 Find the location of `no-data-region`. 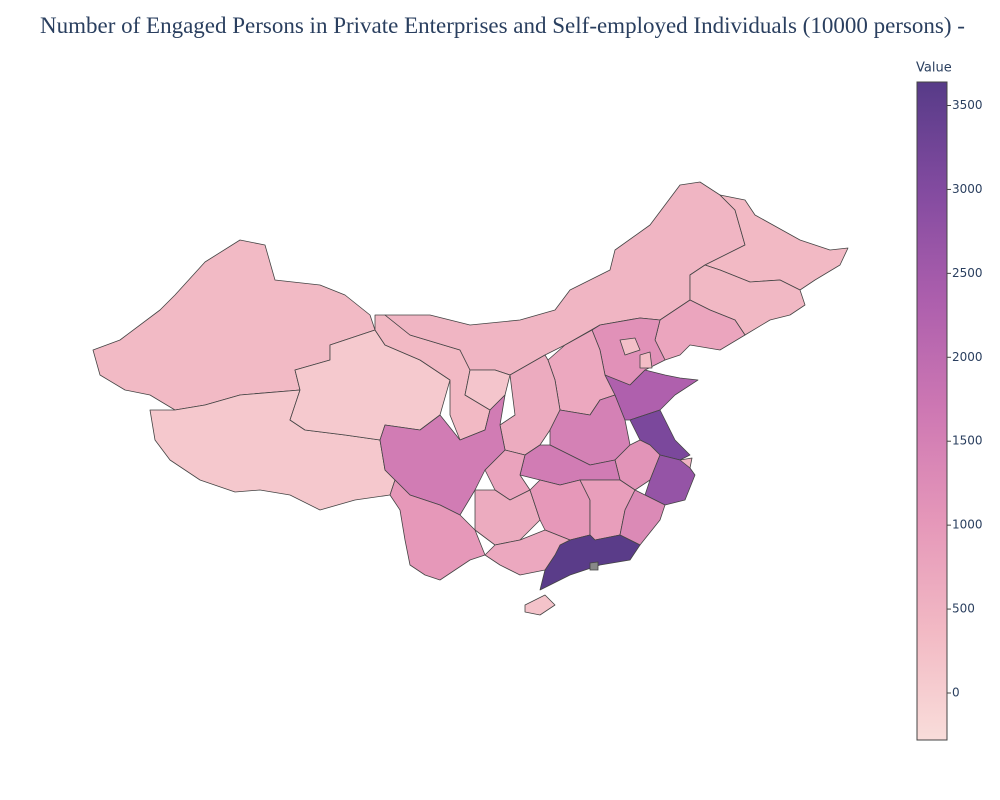

no-data-region is located at coordinates (594, 566).